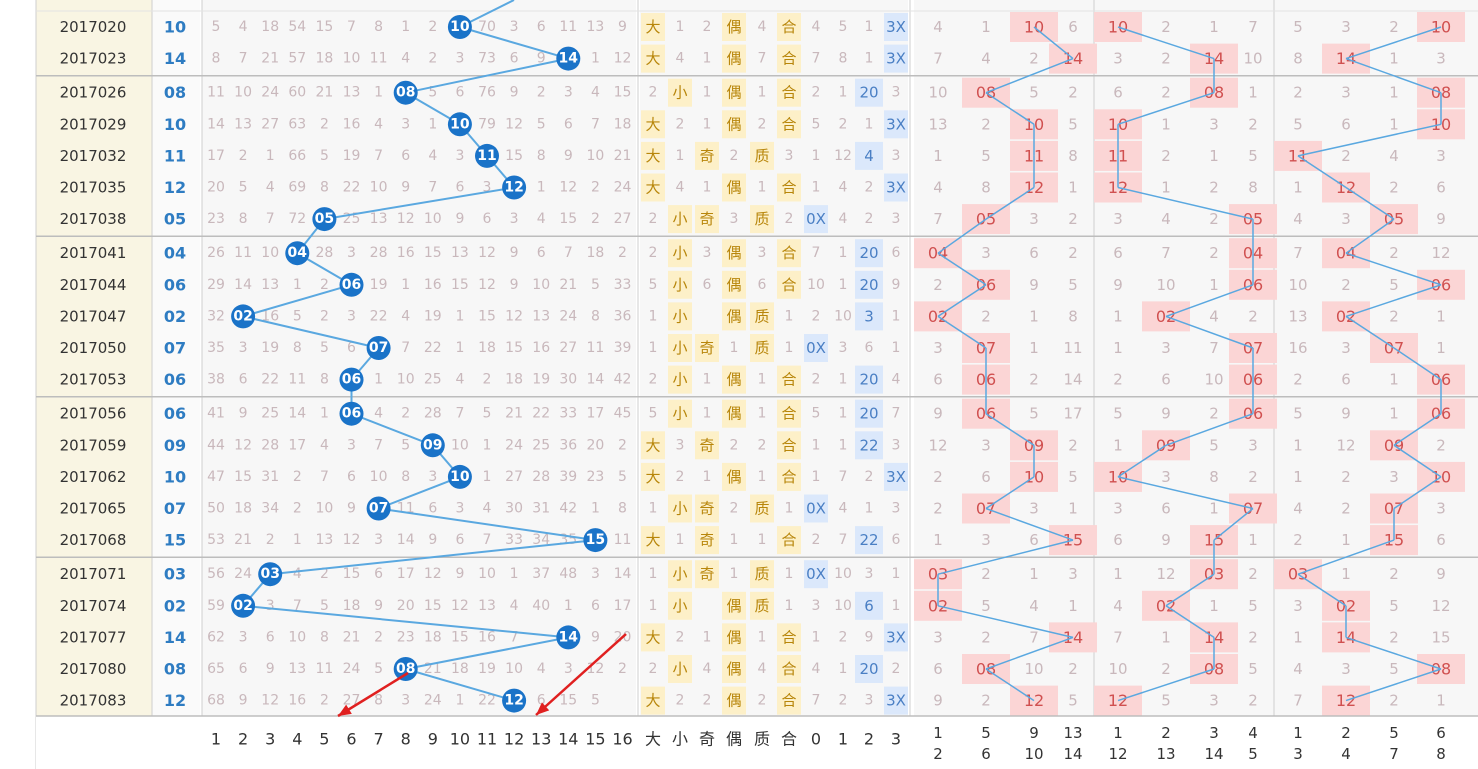  Describe the element at coordinates (93, 285) in the screenshot. I see `issue-number: 2017044` at that location.